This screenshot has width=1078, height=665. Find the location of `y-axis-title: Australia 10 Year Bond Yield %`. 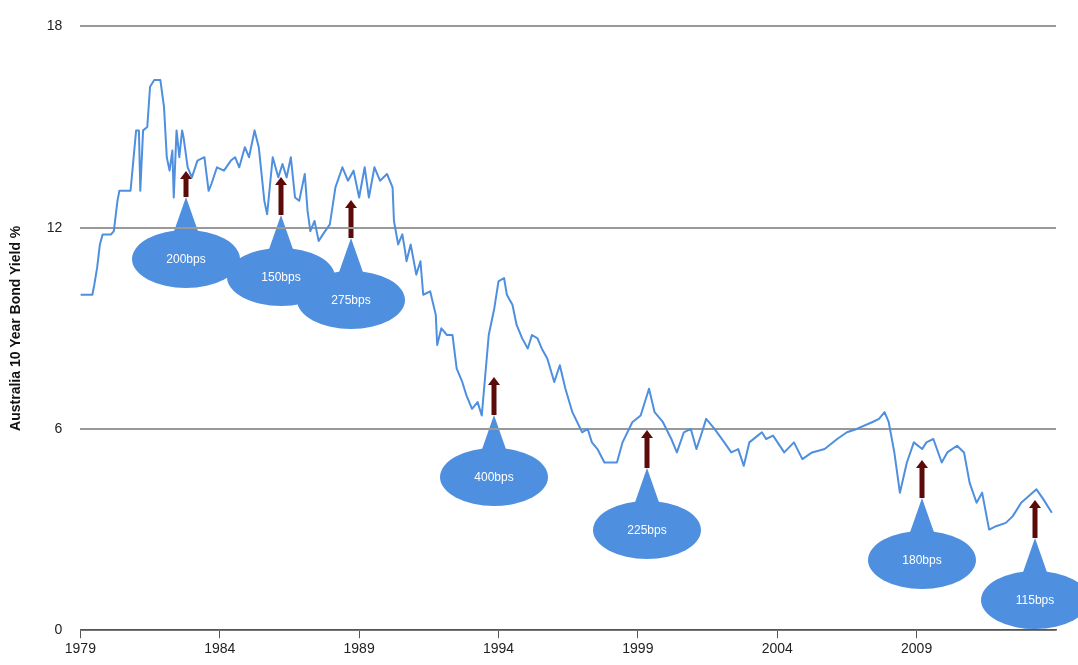

y-axis-title: Australia 10 Year Bond Yield % is located at coordinates (15, 328).